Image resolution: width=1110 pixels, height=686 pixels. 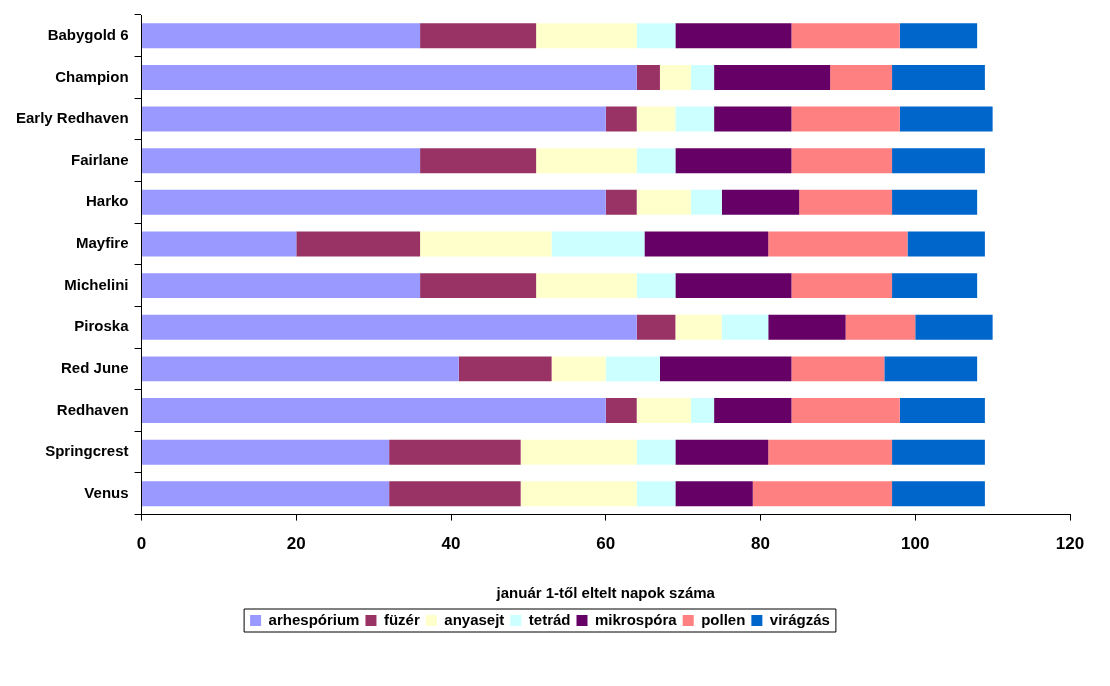 What do you see at coordinates (915, 544) in the screenshot?
I see `x-tick-label: 100` at bounding box center [915, 544].